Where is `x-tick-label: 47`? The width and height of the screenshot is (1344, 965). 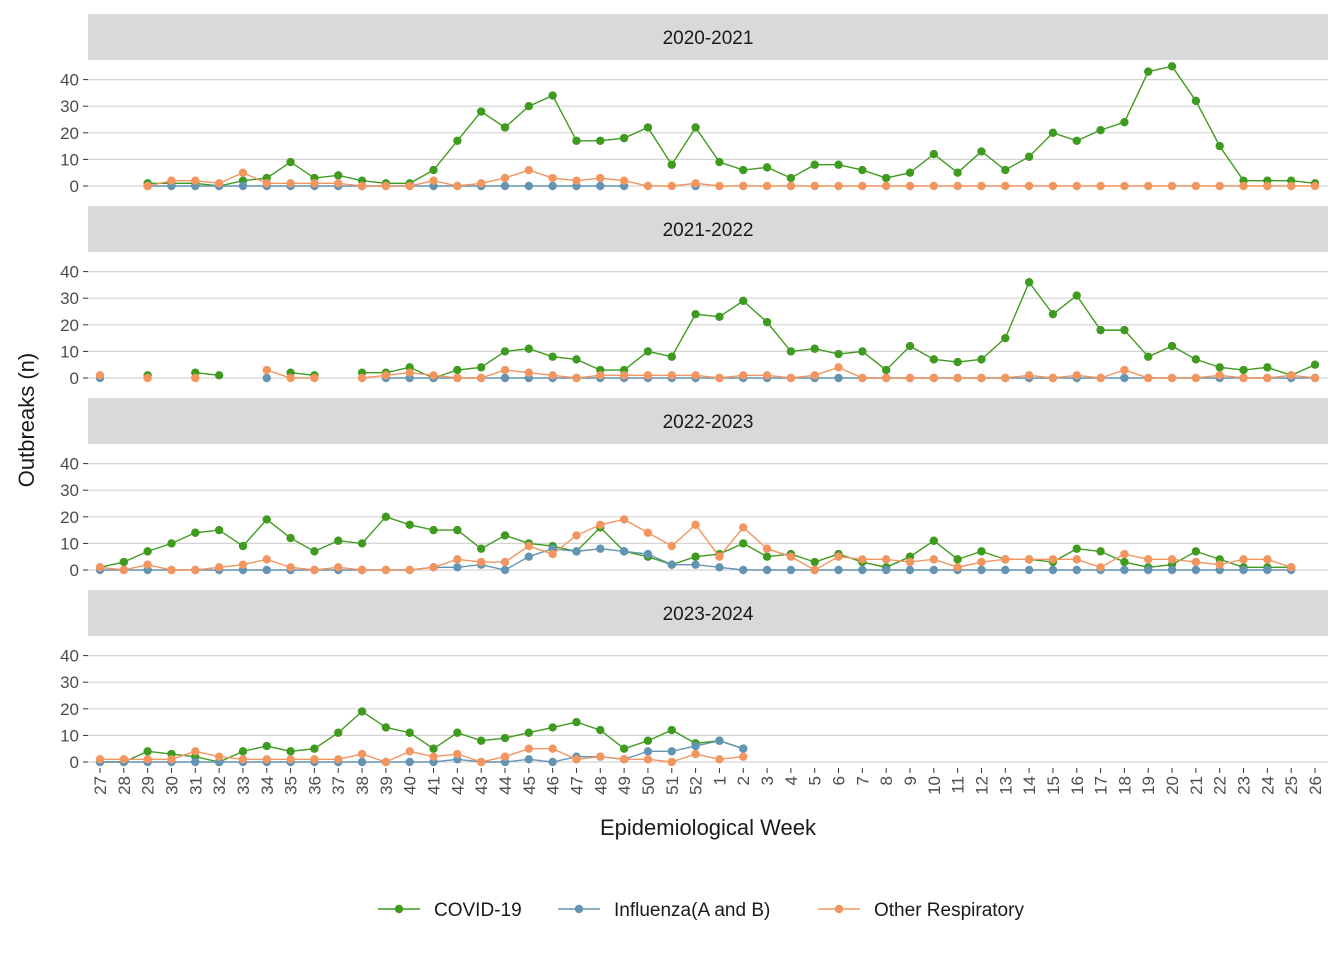
x-tick-label: 47 is located at coordinates (576, 785).